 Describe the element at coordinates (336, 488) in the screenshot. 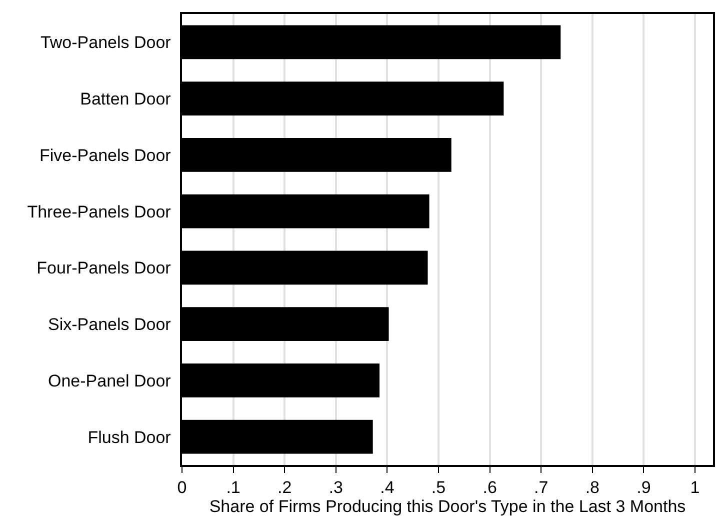

I see `x-tick-label: .3` at that location.